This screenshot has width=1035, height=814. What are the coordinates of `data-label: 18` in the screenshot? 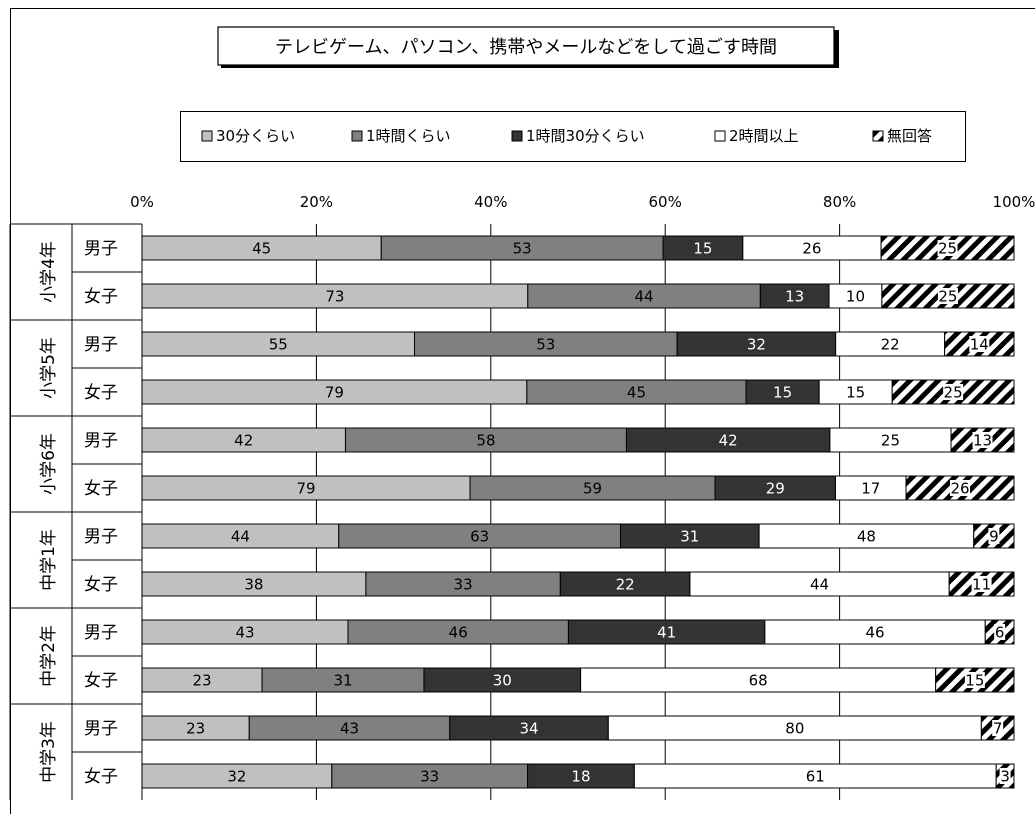 It's located at (580, 777).